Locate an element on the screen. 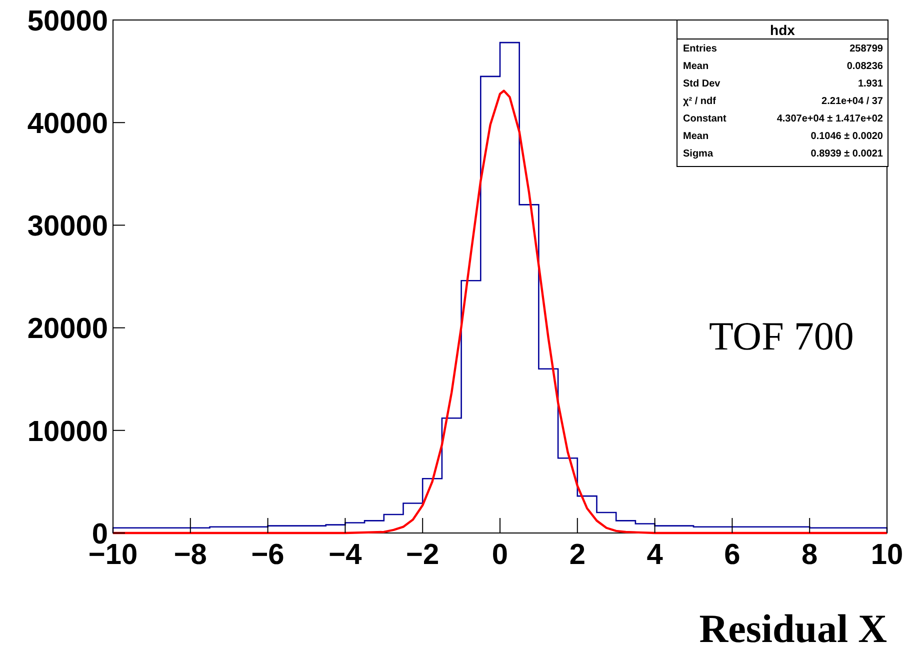  x-tick-label: 8 is located at coordinates (810, 555).